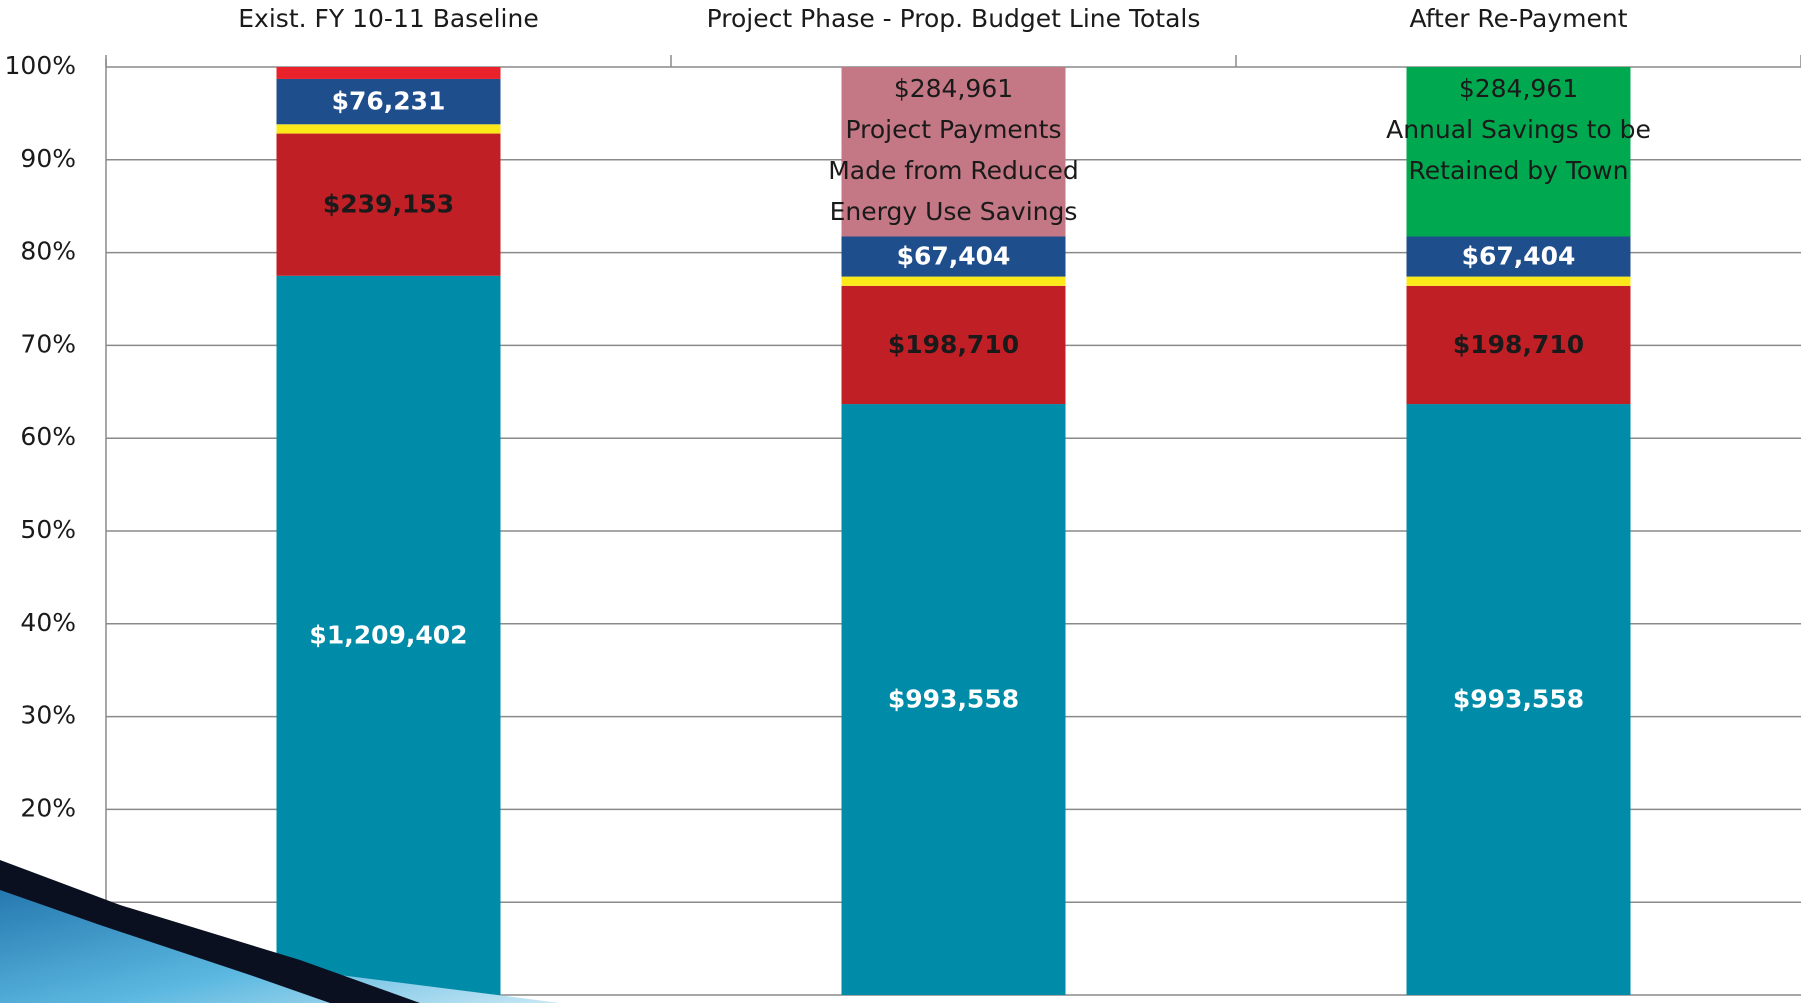  I want to click on y-tick-label: 80%, so click(48, 251).